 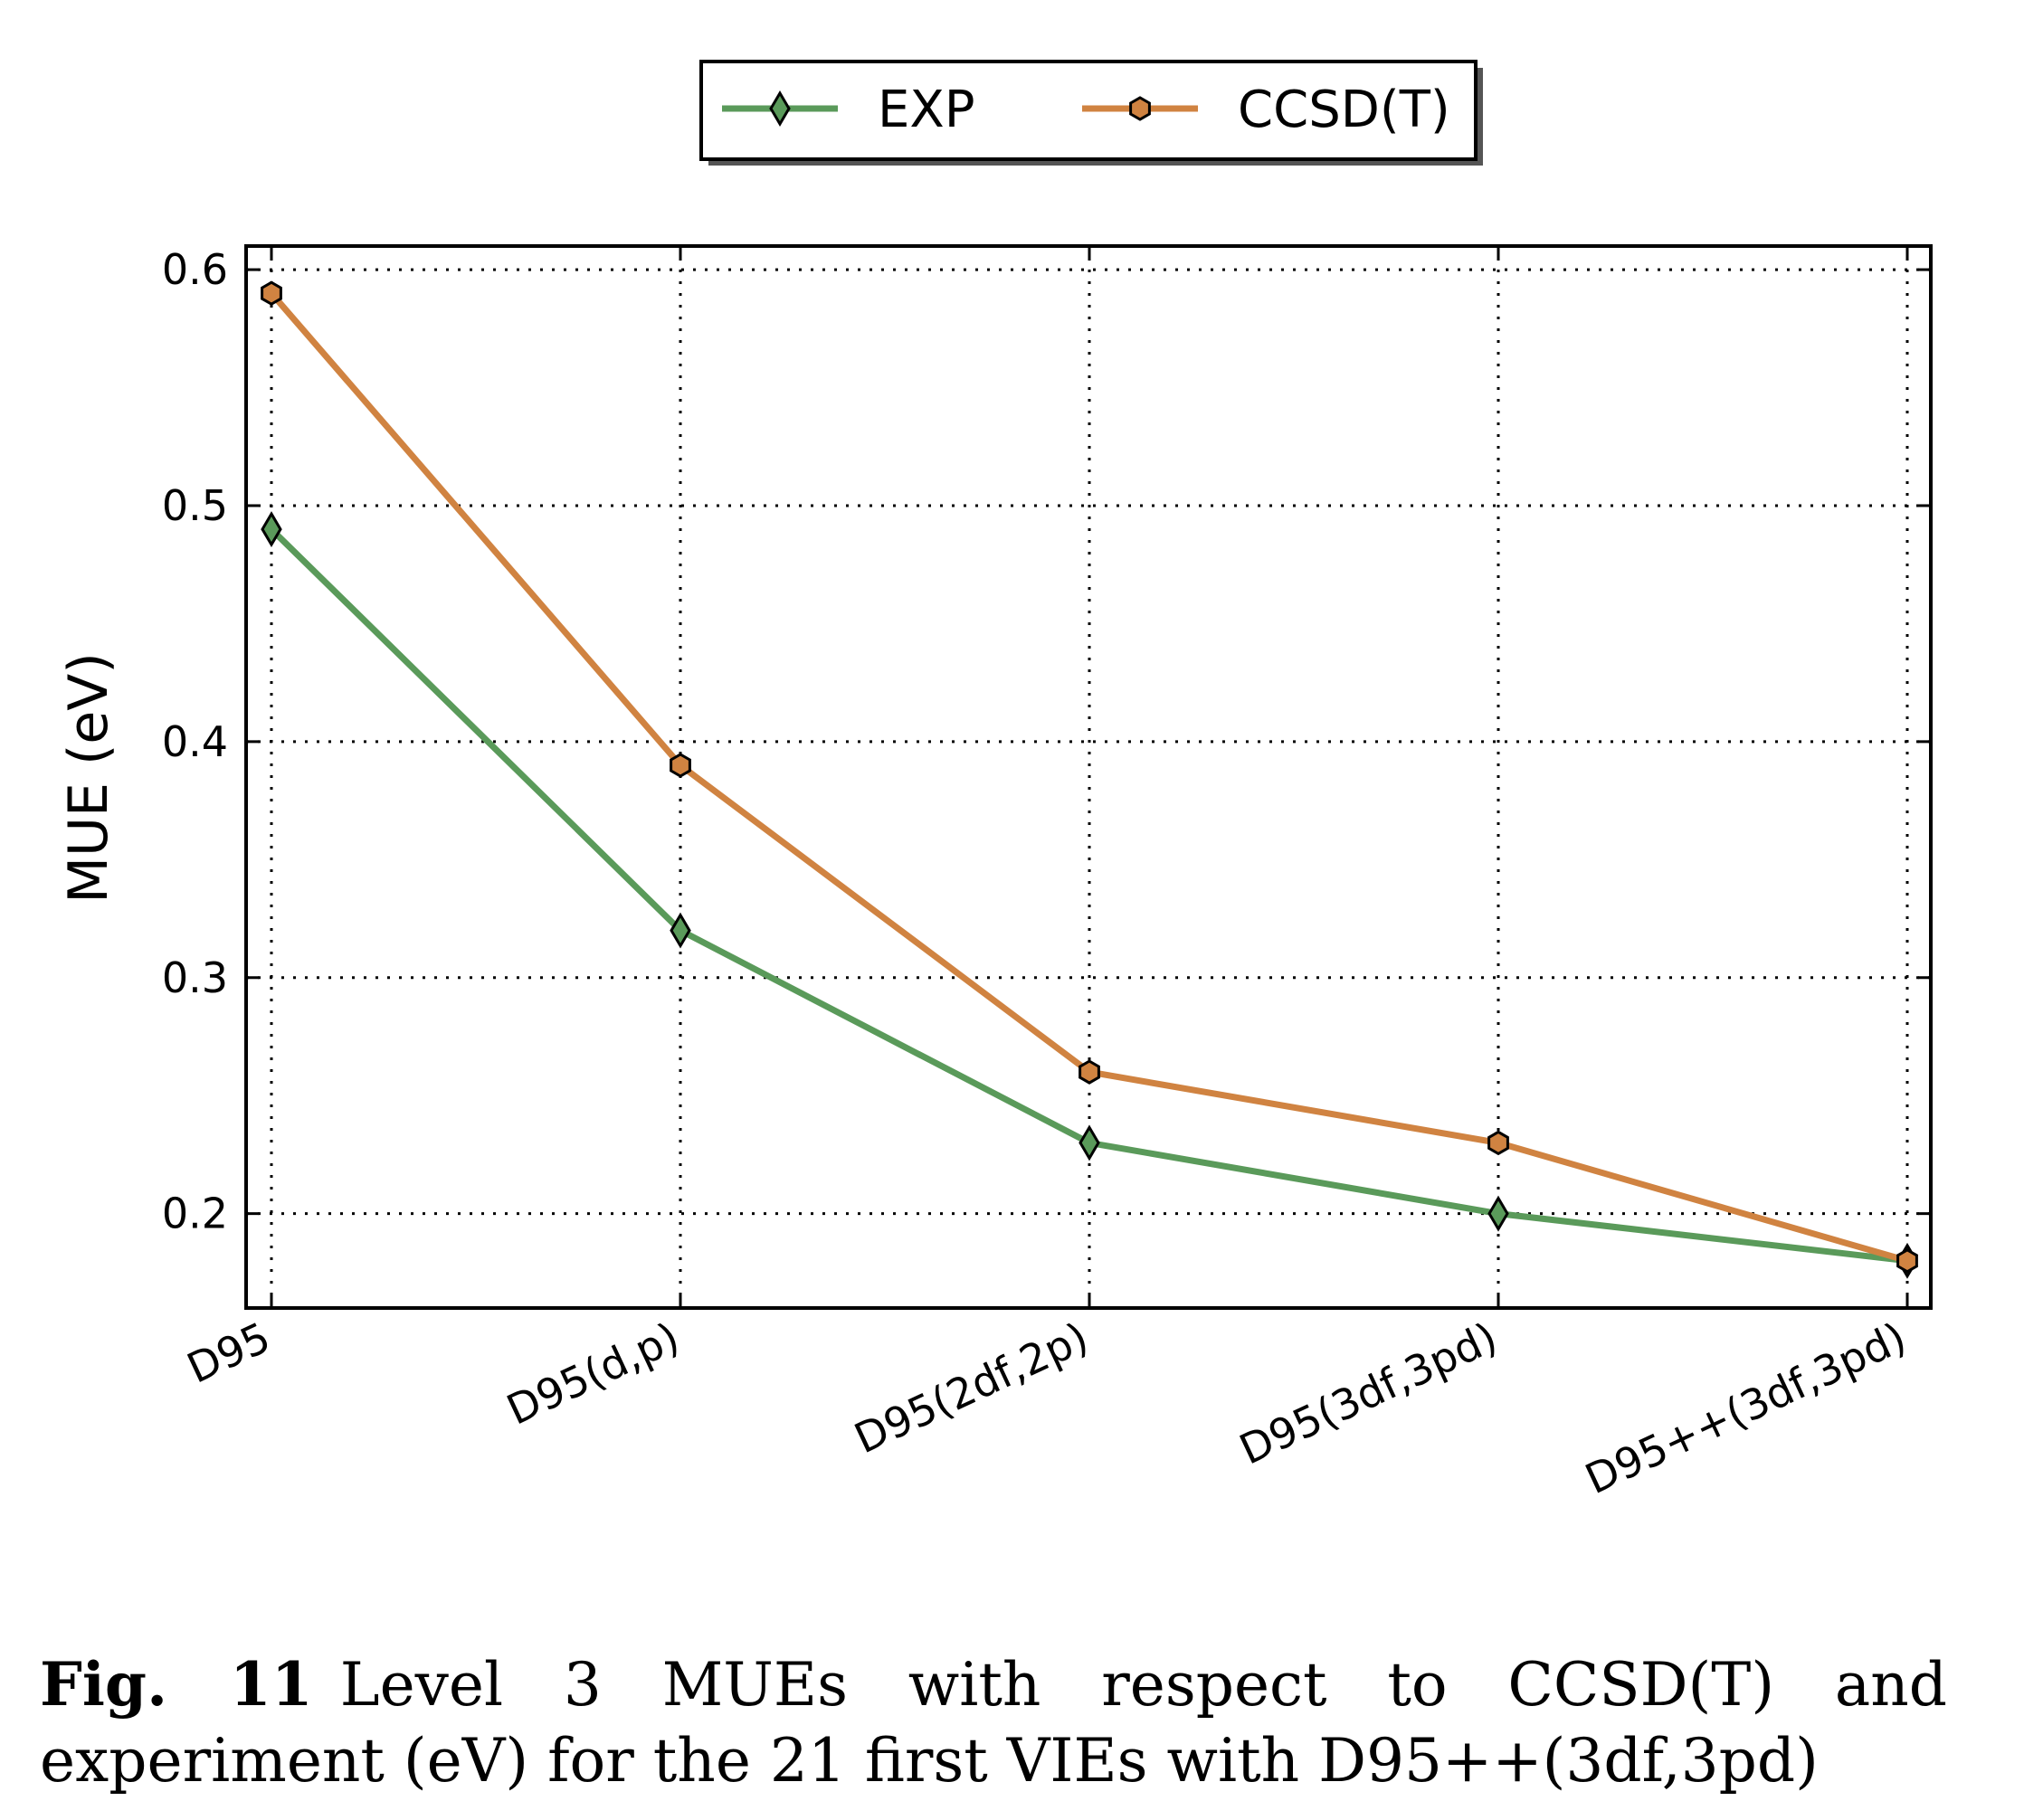 I want to click on x-tick-label: D95(3df,3pd), so click(x=1368, y=1394).